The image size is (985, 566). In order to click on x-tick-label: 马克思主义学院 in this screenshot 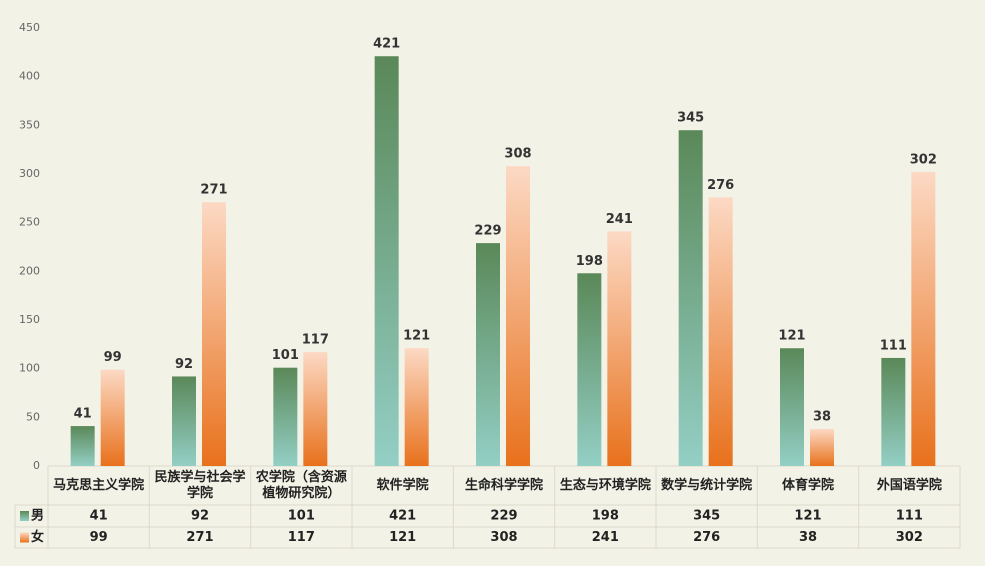, I will do `click(99, 485)`.